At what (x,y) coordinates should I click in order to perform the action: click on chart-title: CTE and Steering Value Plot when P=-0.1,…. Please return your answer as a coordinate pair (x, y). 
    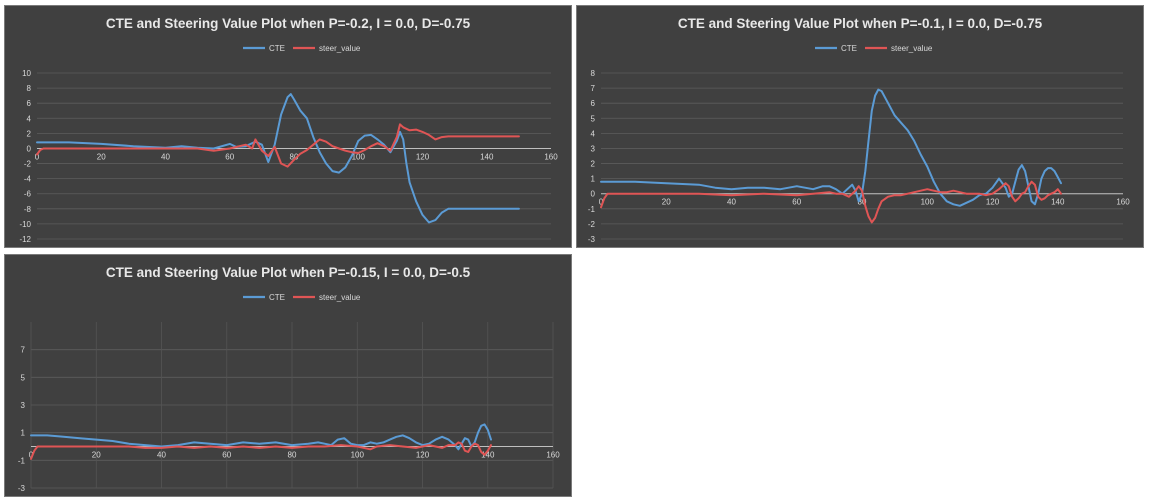
    Looking at the image, I should click on (860, 23).